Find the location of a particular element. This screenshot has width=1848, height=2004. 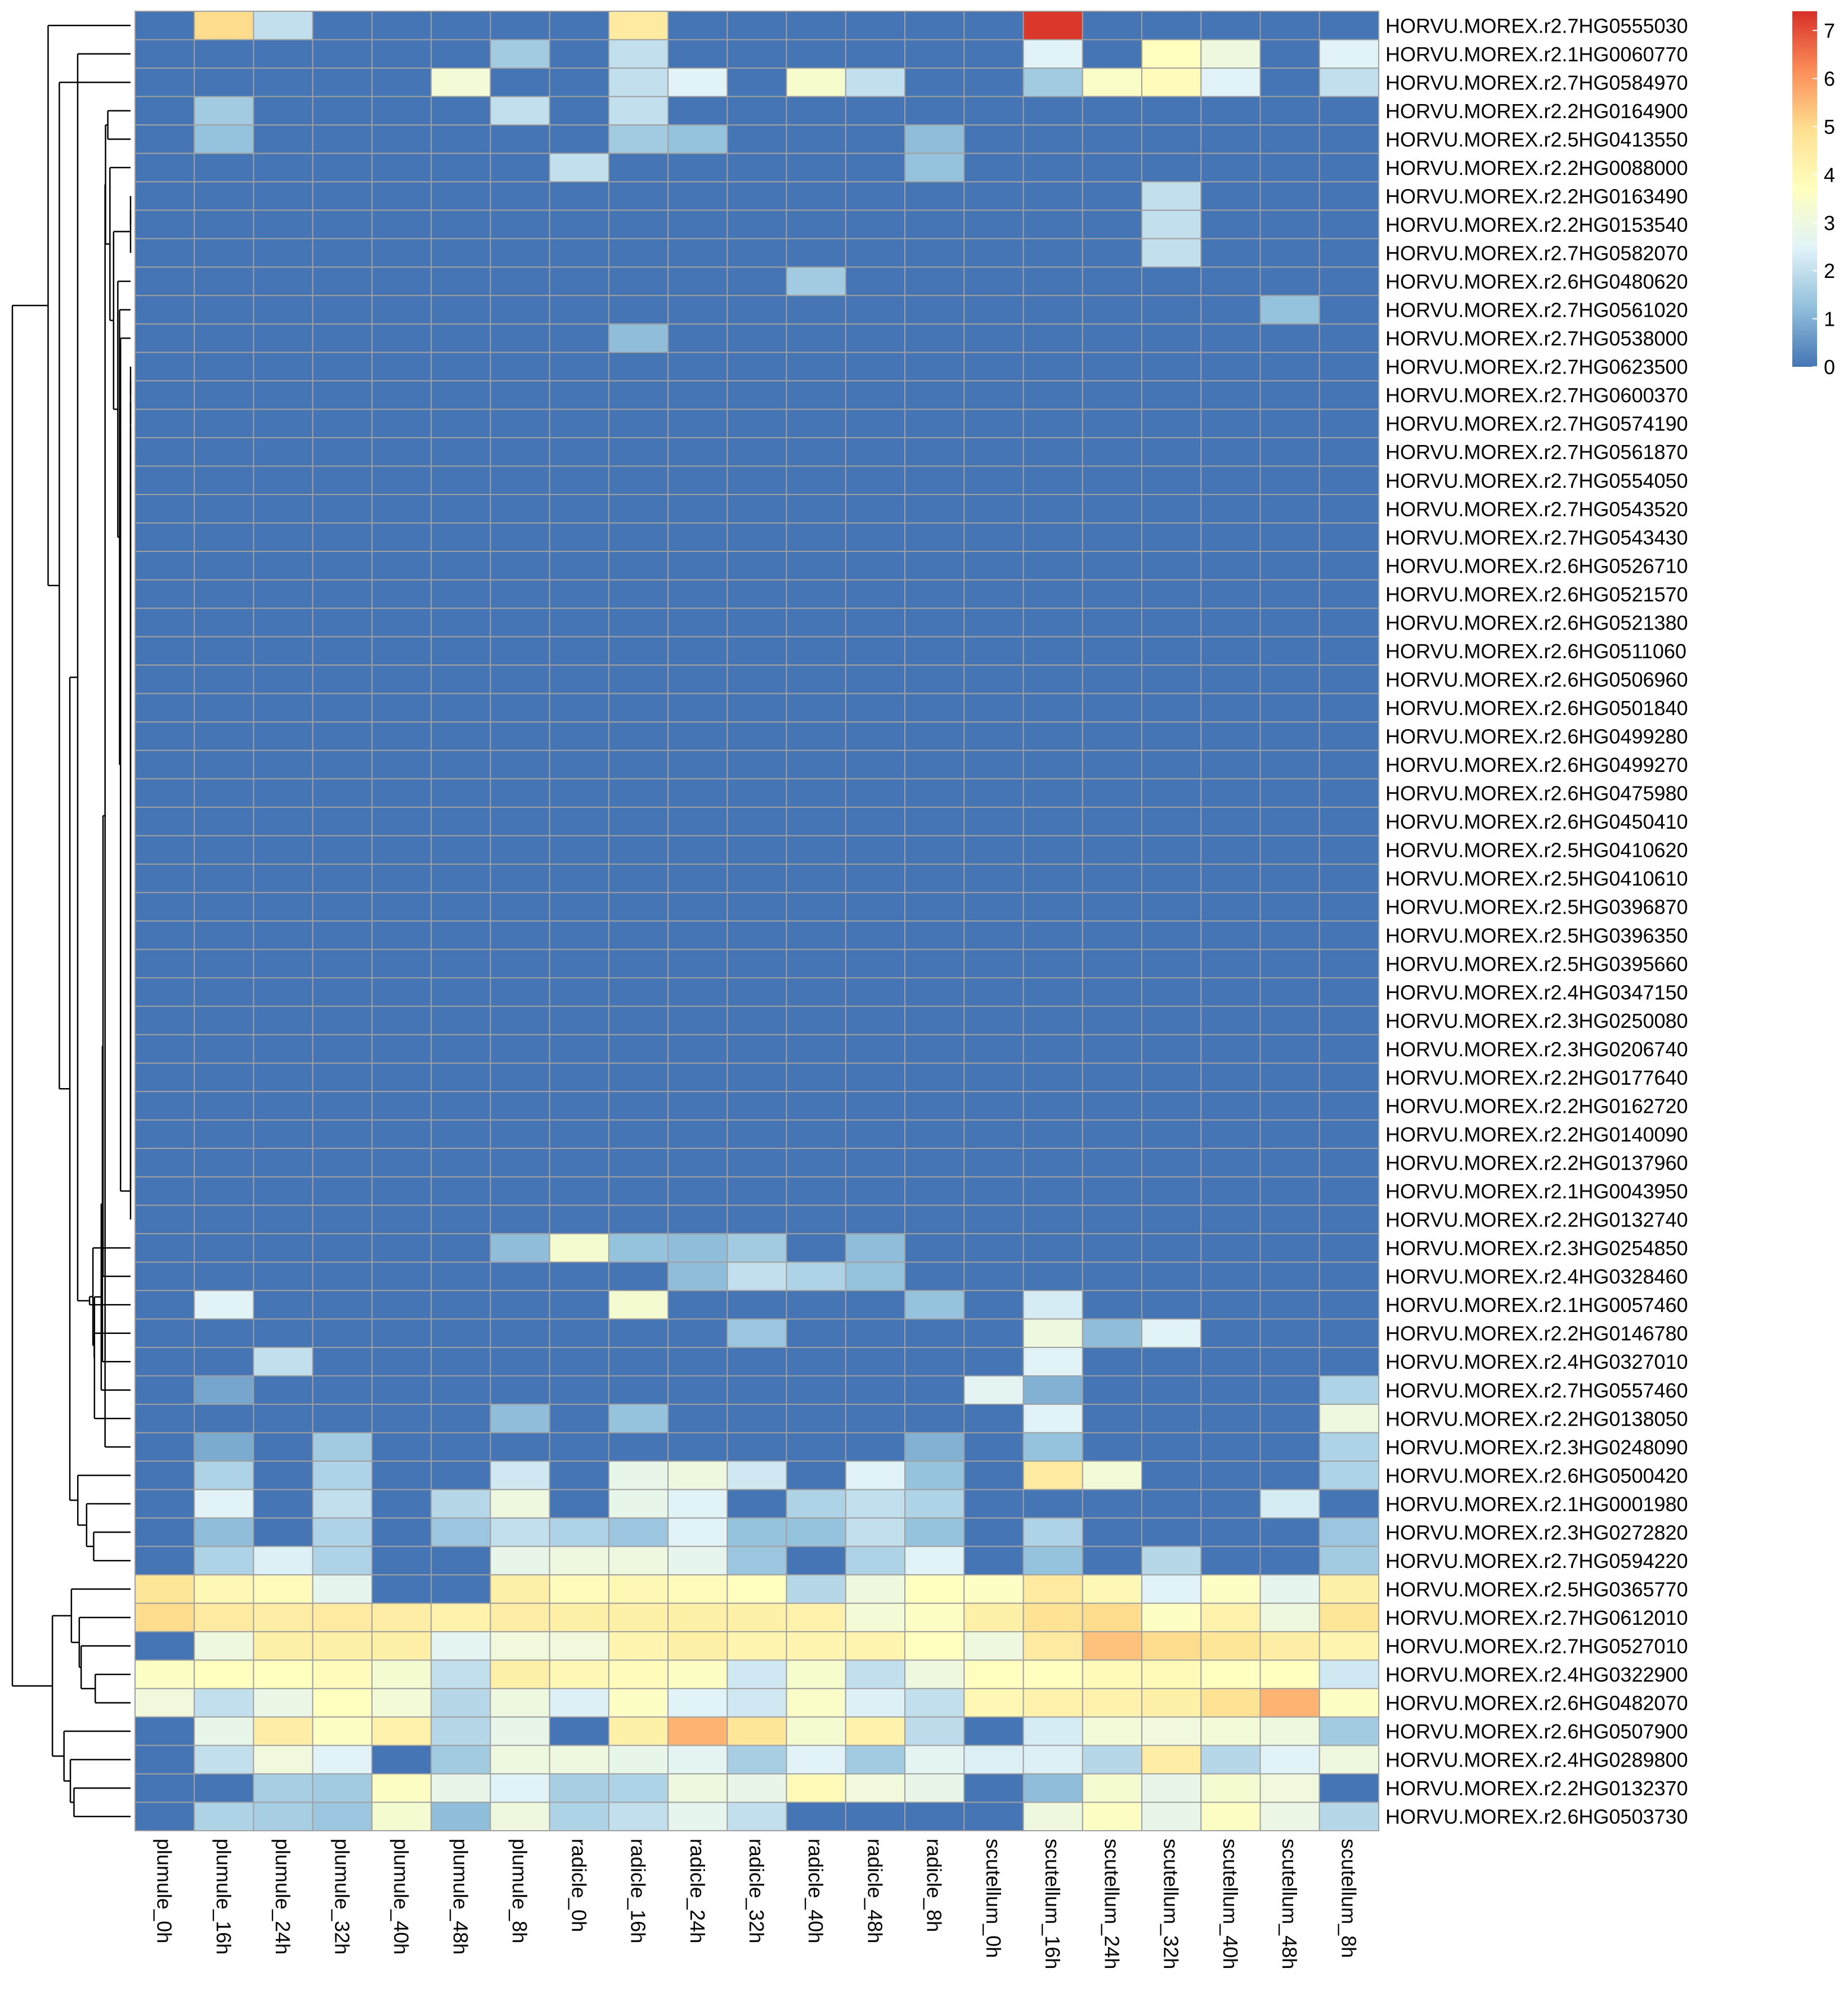

column-label: plumule_32h is located at coordinates (341, 1896).